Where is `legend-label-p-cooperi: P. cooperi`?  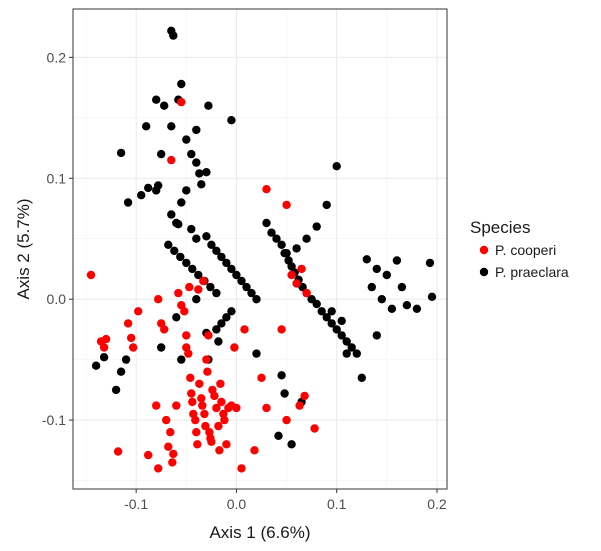
legend-label-p-cooperi: P. cooperi is located at coordinates (525, 250).